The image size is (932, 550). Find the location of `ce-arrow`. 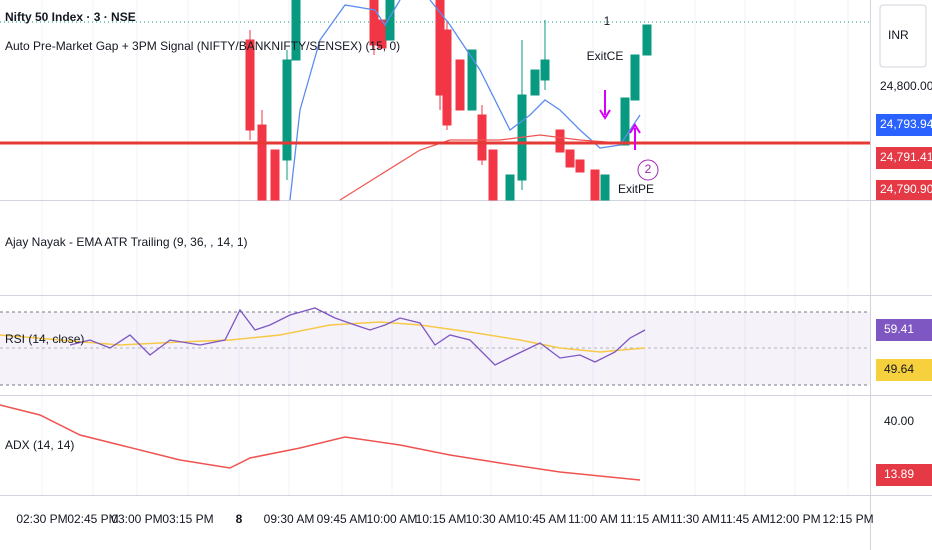

ce-arrow is located at coordinates (605, 105).